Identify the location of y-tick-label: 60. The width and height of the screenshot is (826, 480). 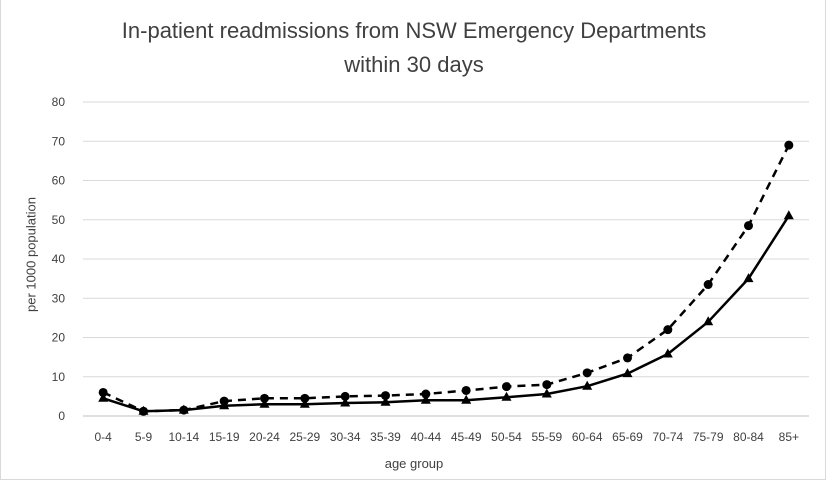
(59, 181).